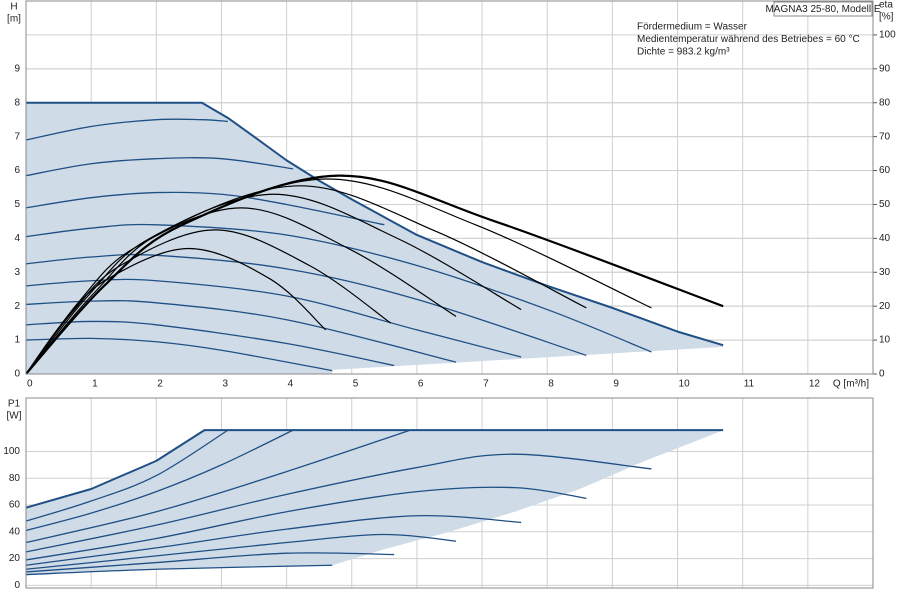 This screenshot has width=900, height=600. I want to click on y2-axis-label: eta, so click(886, 5).